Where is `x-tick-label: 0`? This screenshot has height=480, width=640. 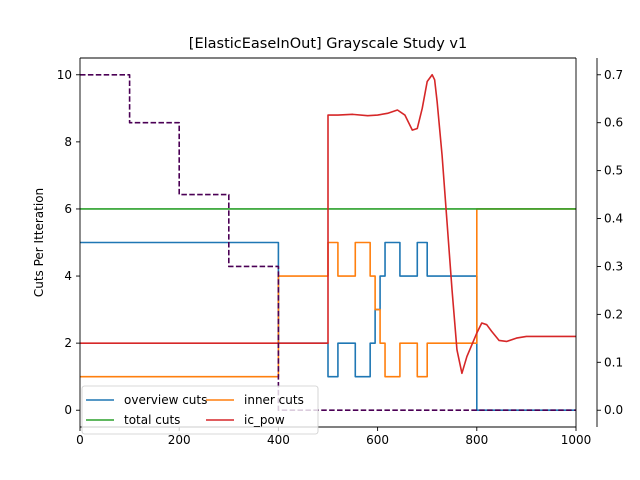 x-tick-label: 0 is located at coordinates (80, 440).